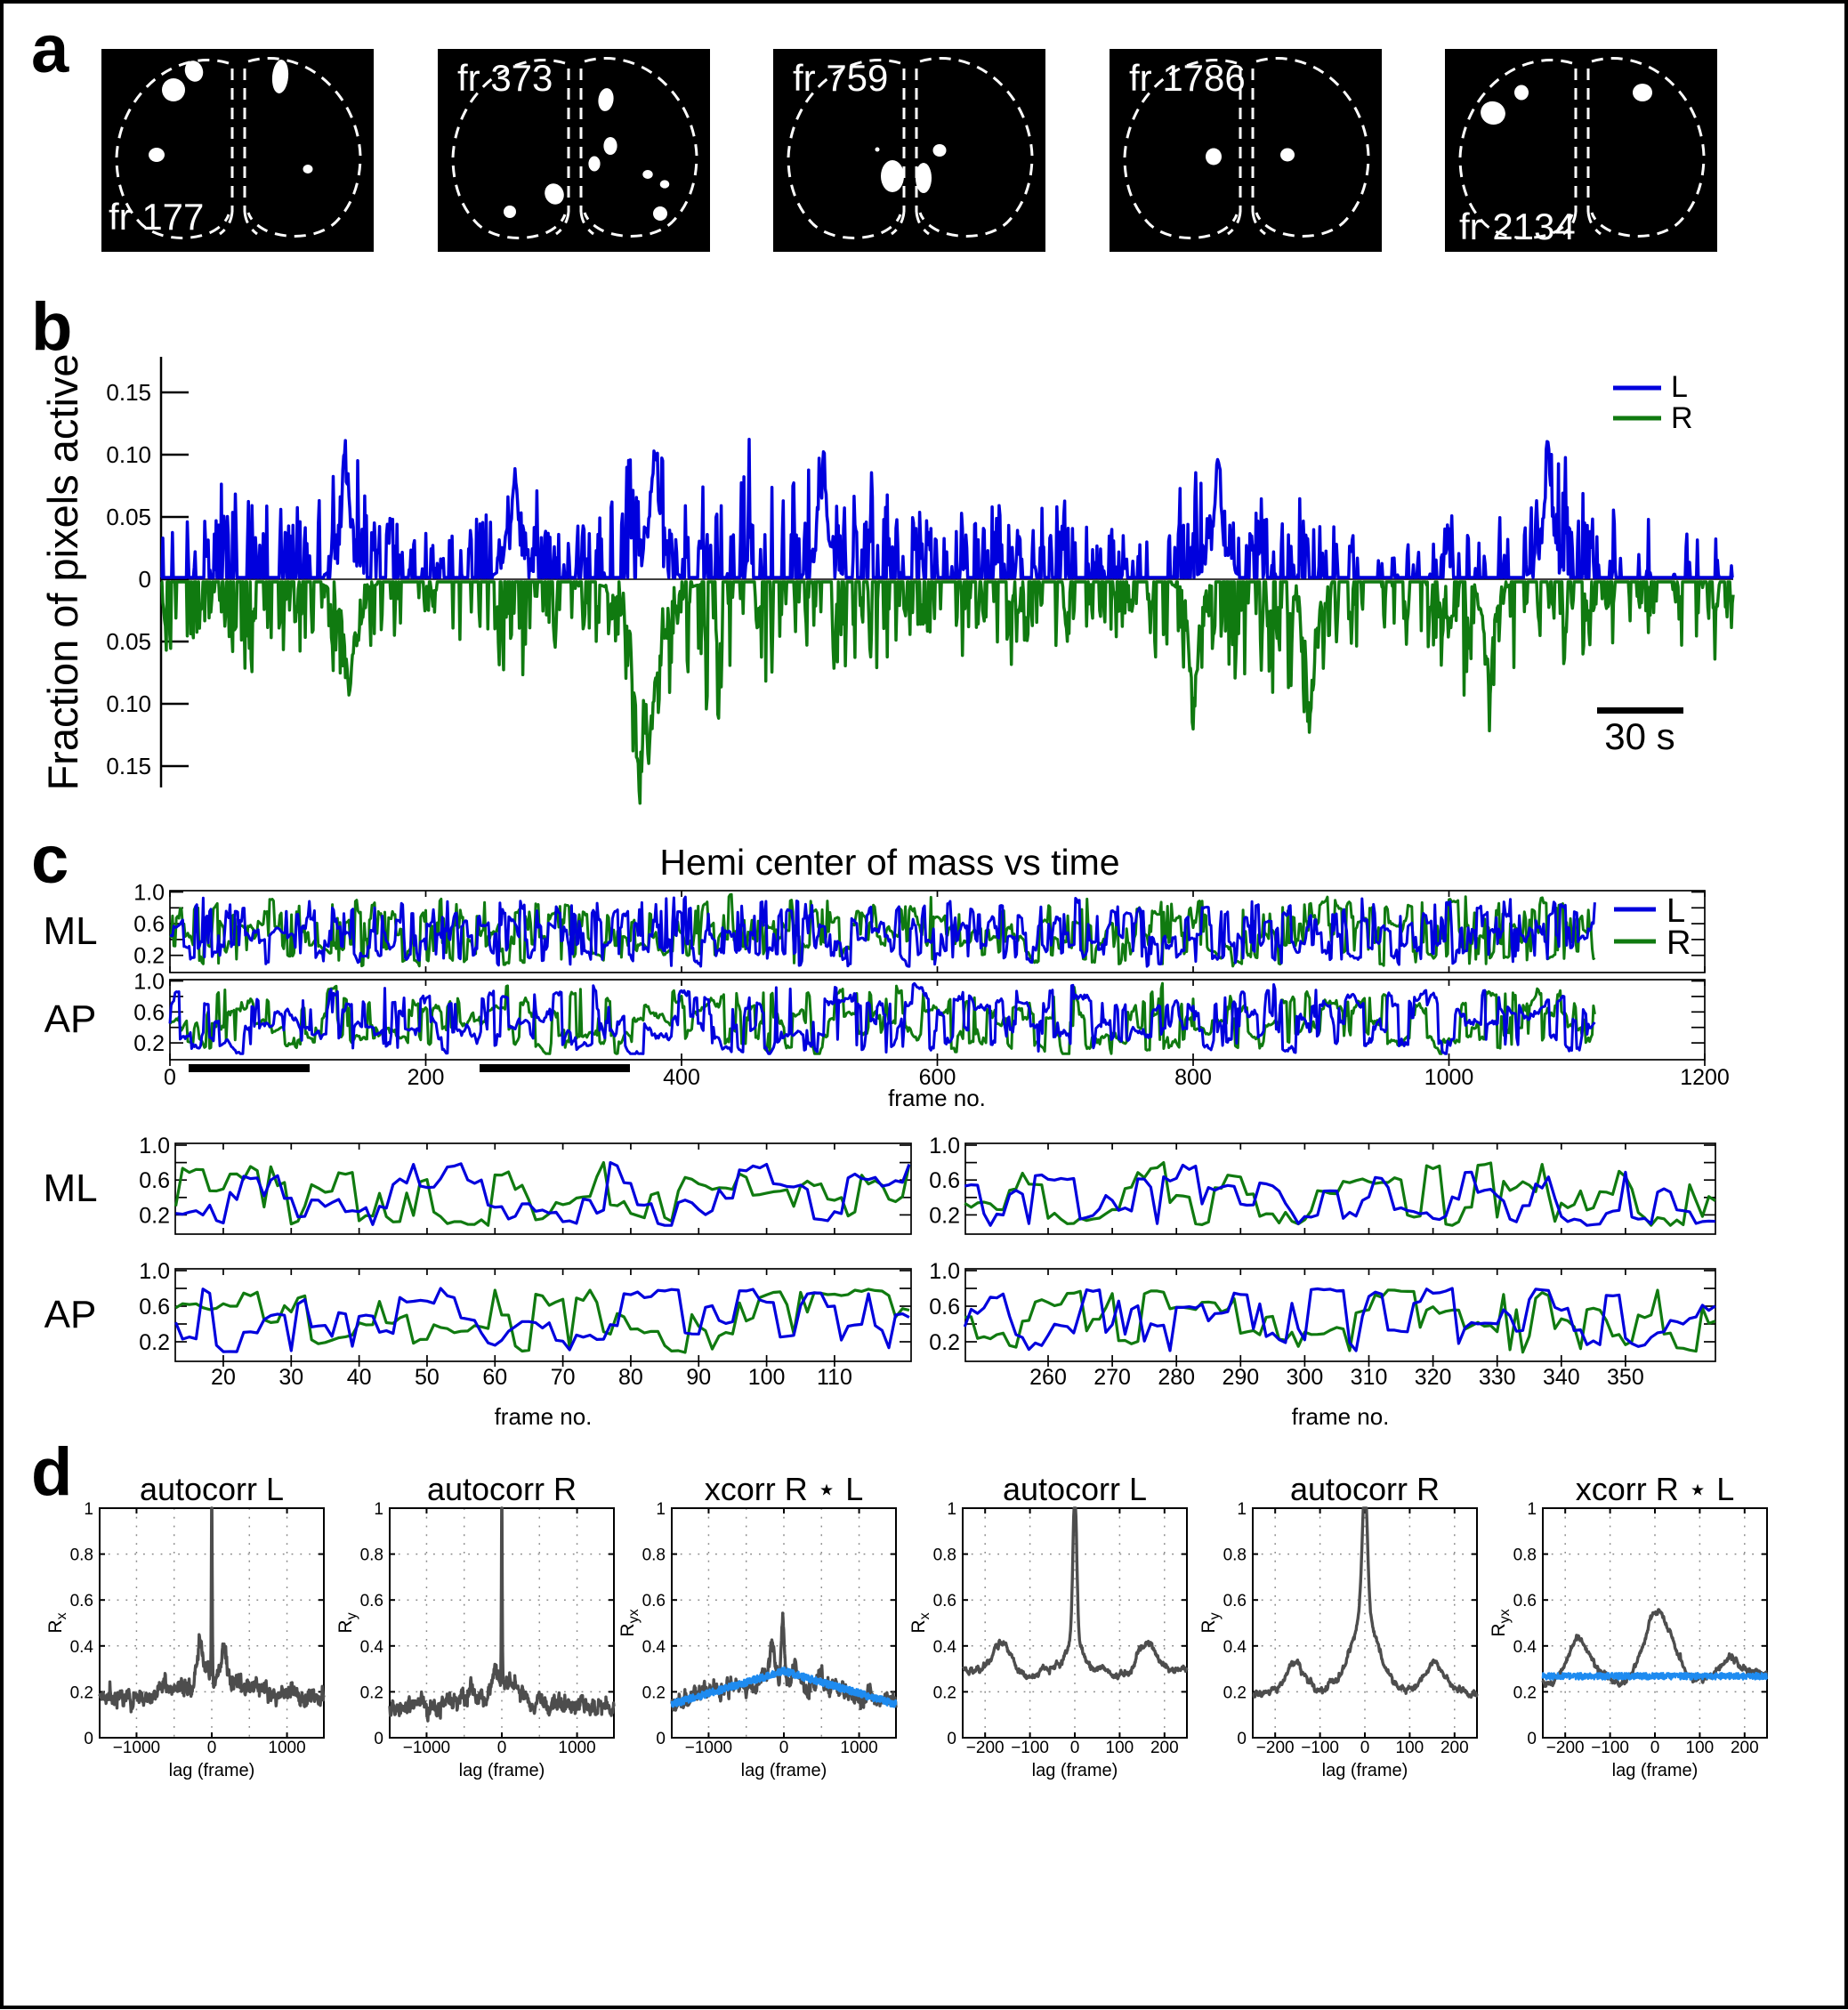 Image resolution: width=1848 pixels, height=2010 pixels. I want to click on svg-text: 70, so click(563, 1377).